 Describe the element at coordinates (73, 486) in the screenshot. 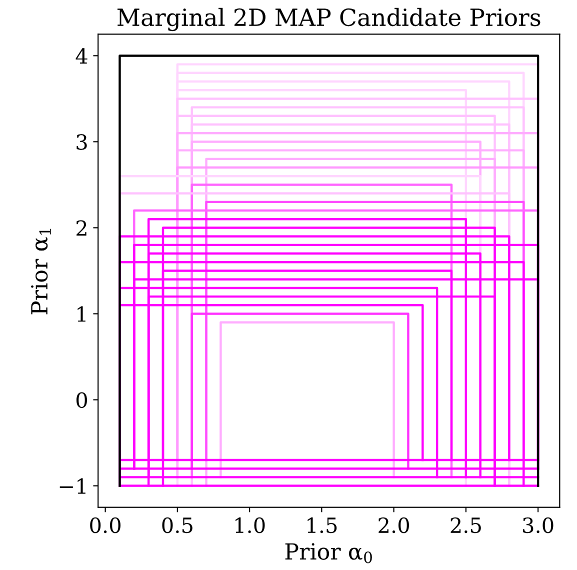

I see `y-tick-label: −1` at that location.